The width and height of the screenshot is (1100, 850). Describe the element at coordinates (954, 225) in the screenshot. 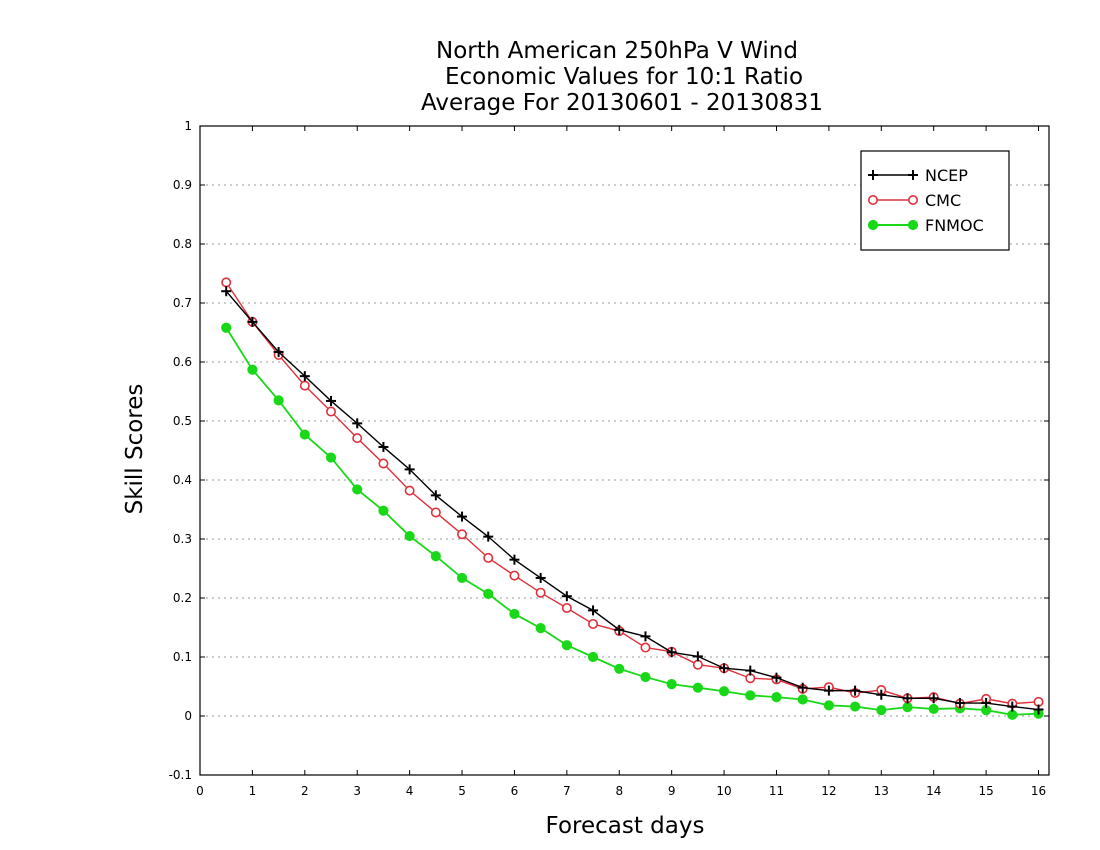

I see `legend-label-fnmoc: FNMOC` at that location.